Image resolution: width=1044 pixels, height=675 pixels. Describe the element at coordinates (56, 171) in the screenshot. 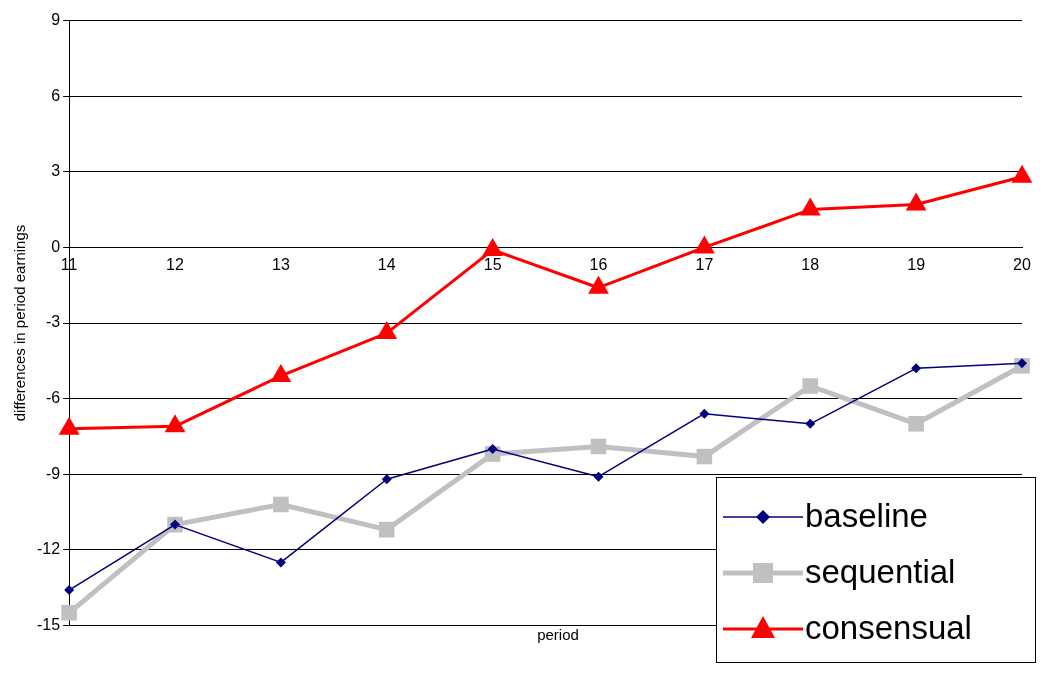

I see `y-tick-label: 3` at that location.